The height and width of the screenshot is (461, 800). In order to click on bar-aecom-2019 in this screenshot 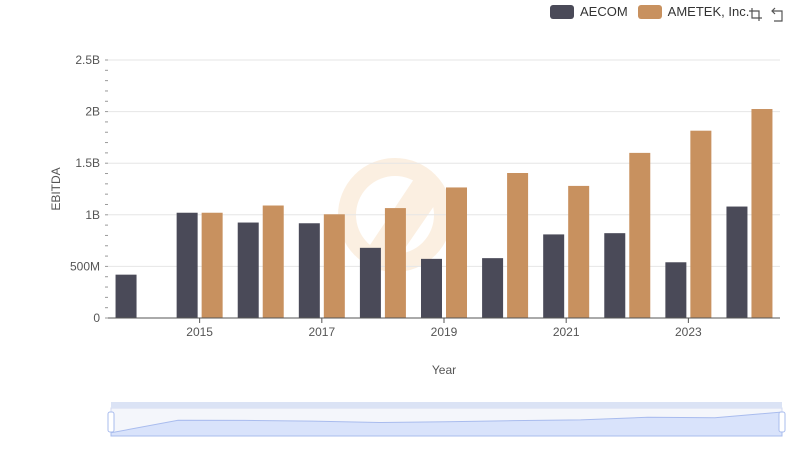, I will do `click(431, 288)`.